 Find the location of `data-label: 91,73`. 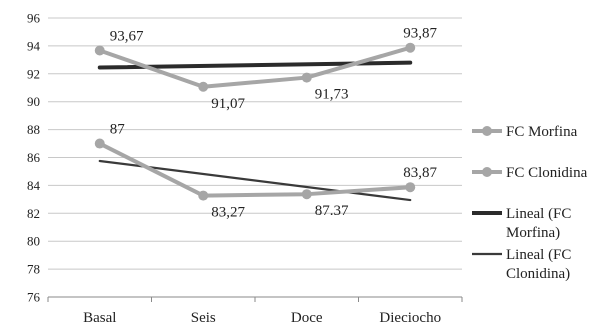

data-label: 91,73 is located at coordinates (332, 95).